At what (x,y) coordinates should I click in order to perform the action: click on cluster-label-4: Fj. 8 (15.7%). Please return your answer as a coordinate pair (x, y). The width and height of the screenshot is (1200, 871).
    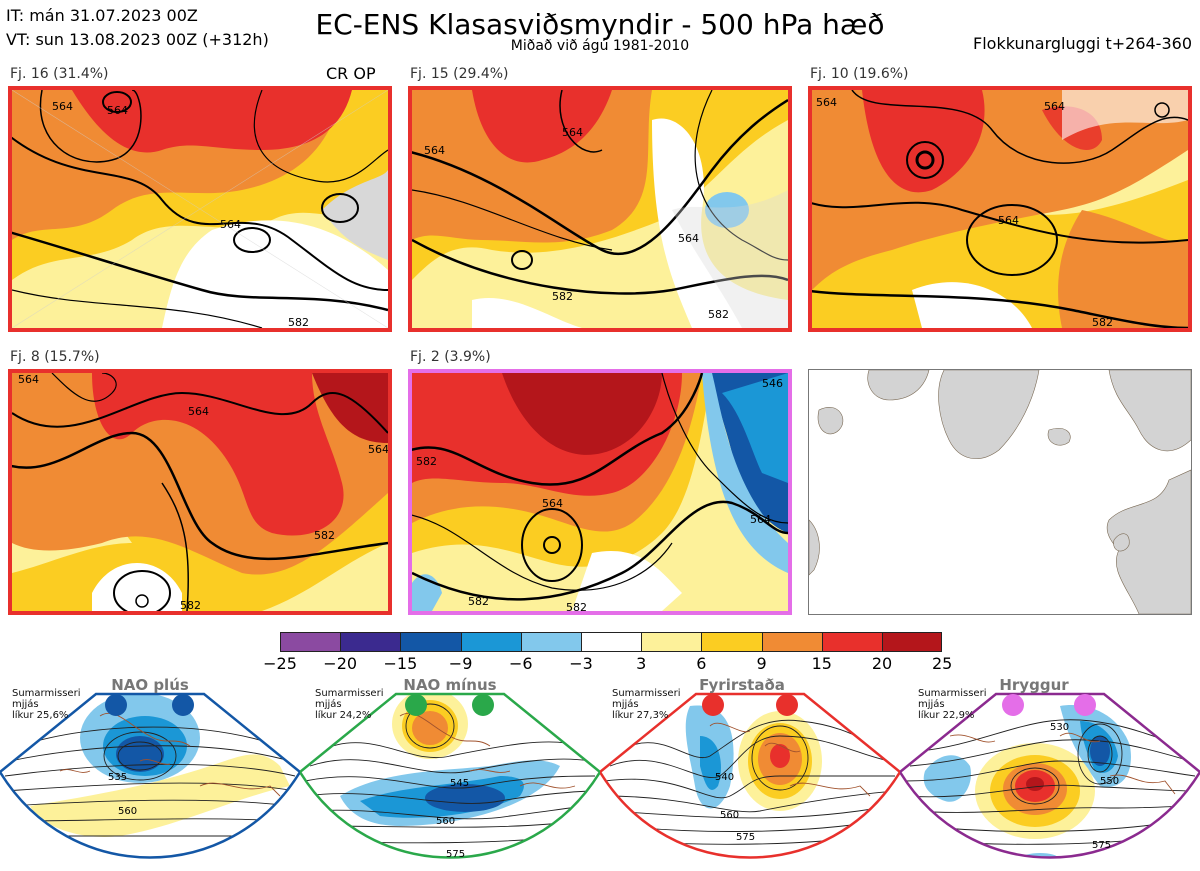
    Looking at the image, I should click on (55, 357).